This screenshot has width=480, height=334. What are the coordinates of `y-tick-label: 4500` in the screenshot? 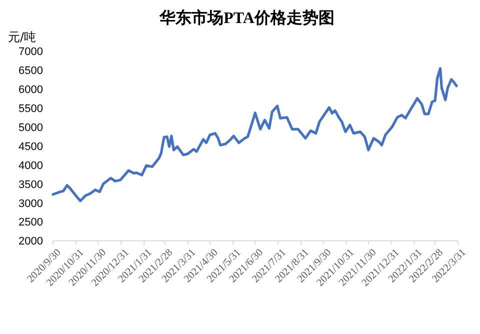 It's located at (30, 146).